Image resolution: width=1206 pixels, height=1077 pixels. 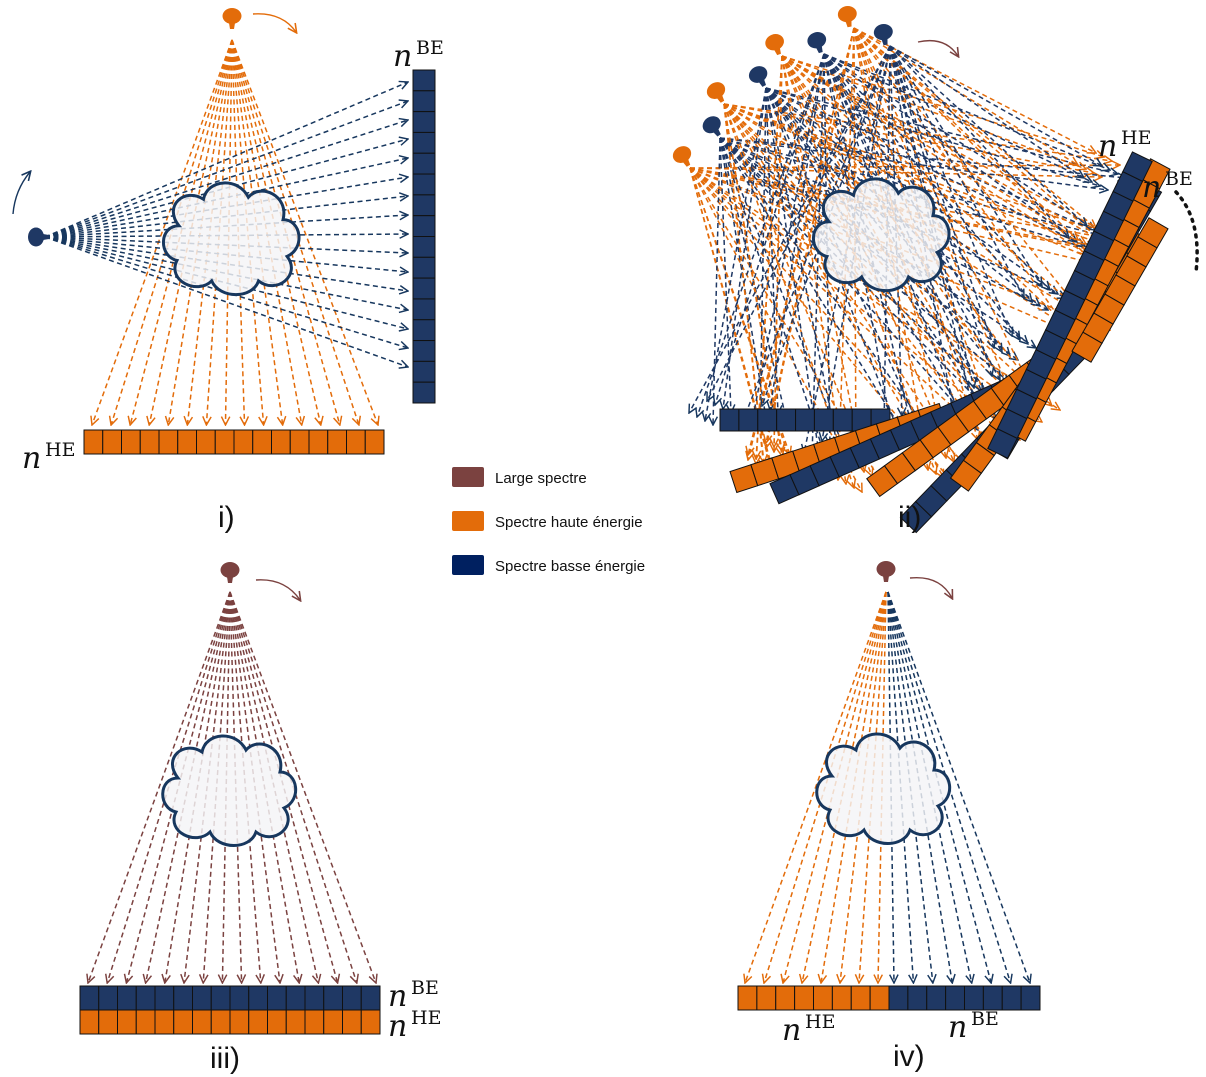 What do you see at coordinates (226, 517) in the screenshot?
I see `panel-label-i: i)` at bounding box center [226, 517].